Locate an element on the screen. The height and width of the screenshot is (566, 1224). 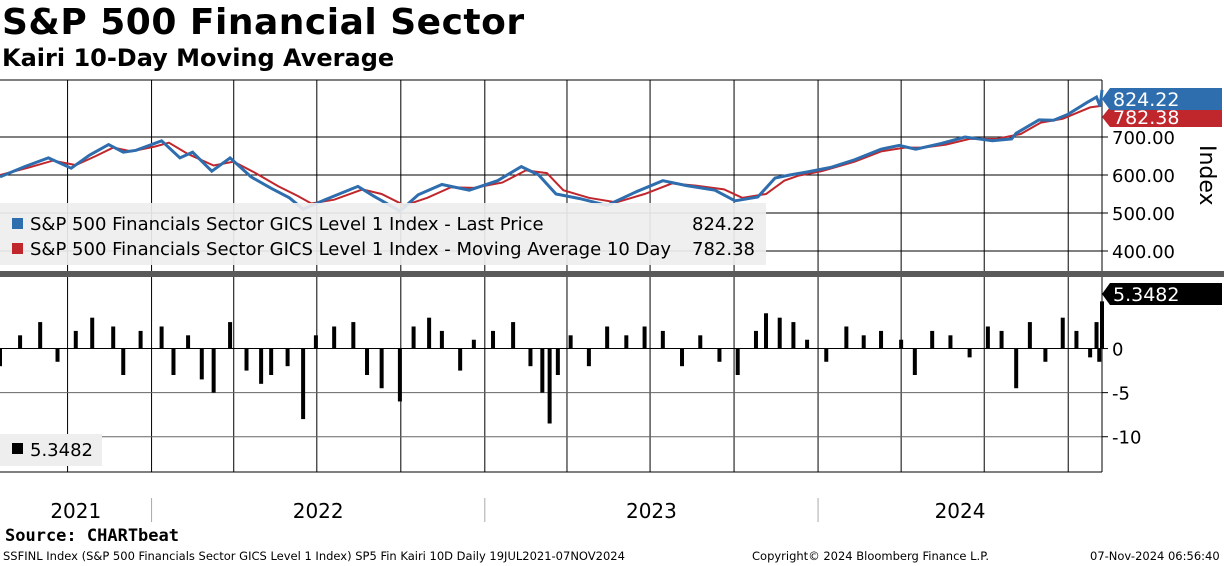
last-ma-tag: 782.38 is located at coordinates (1146, 118).